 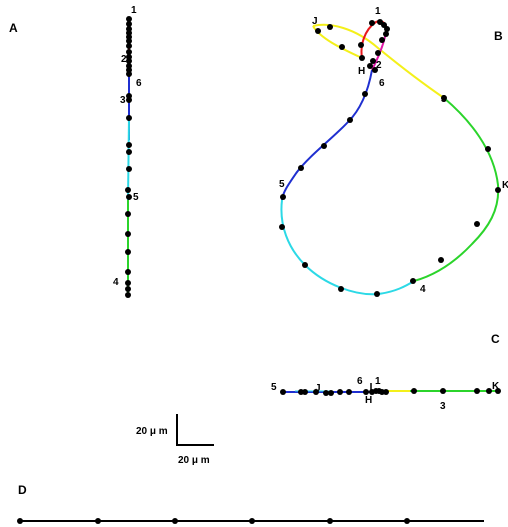 What do you see at coordinates (139, 83) in the screenshot?
I see `panel-a-label-6: 6` at bounding box center [139, 83].